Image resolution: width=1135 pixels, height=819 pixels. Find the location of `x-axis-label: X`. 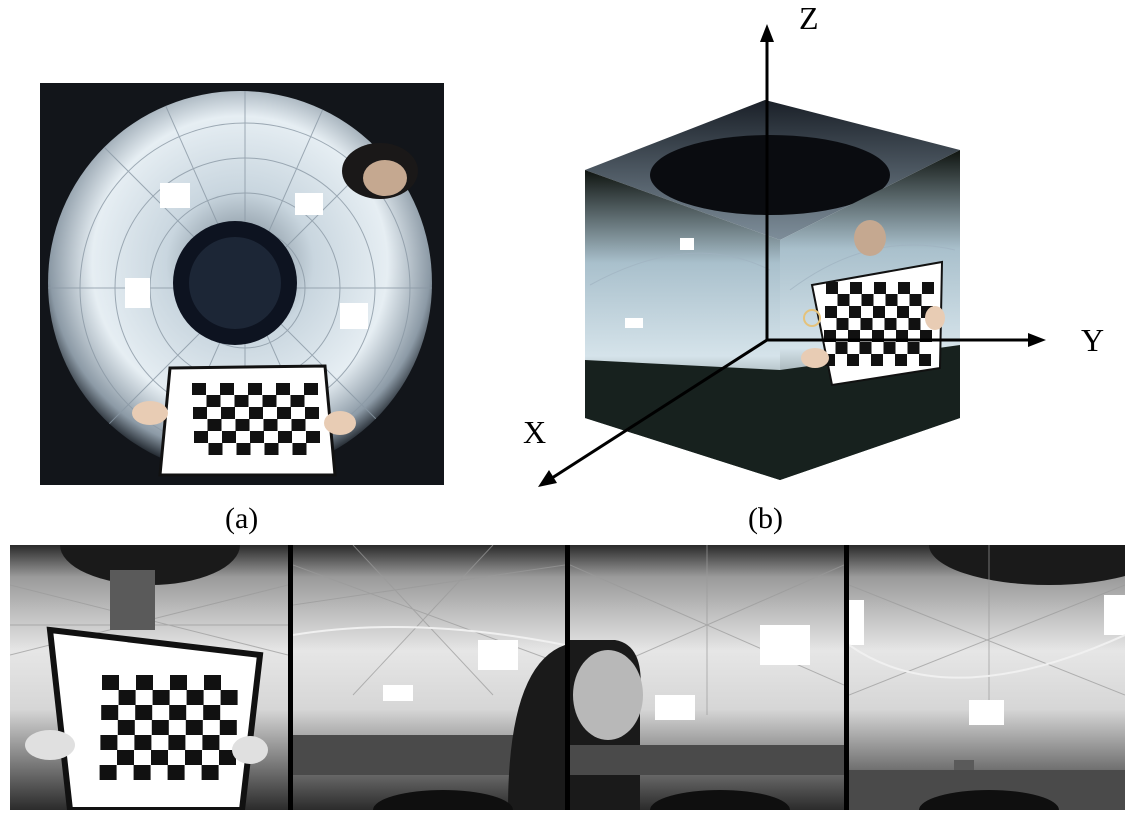

x-axis-label: X is located at coordinates (535, 432).